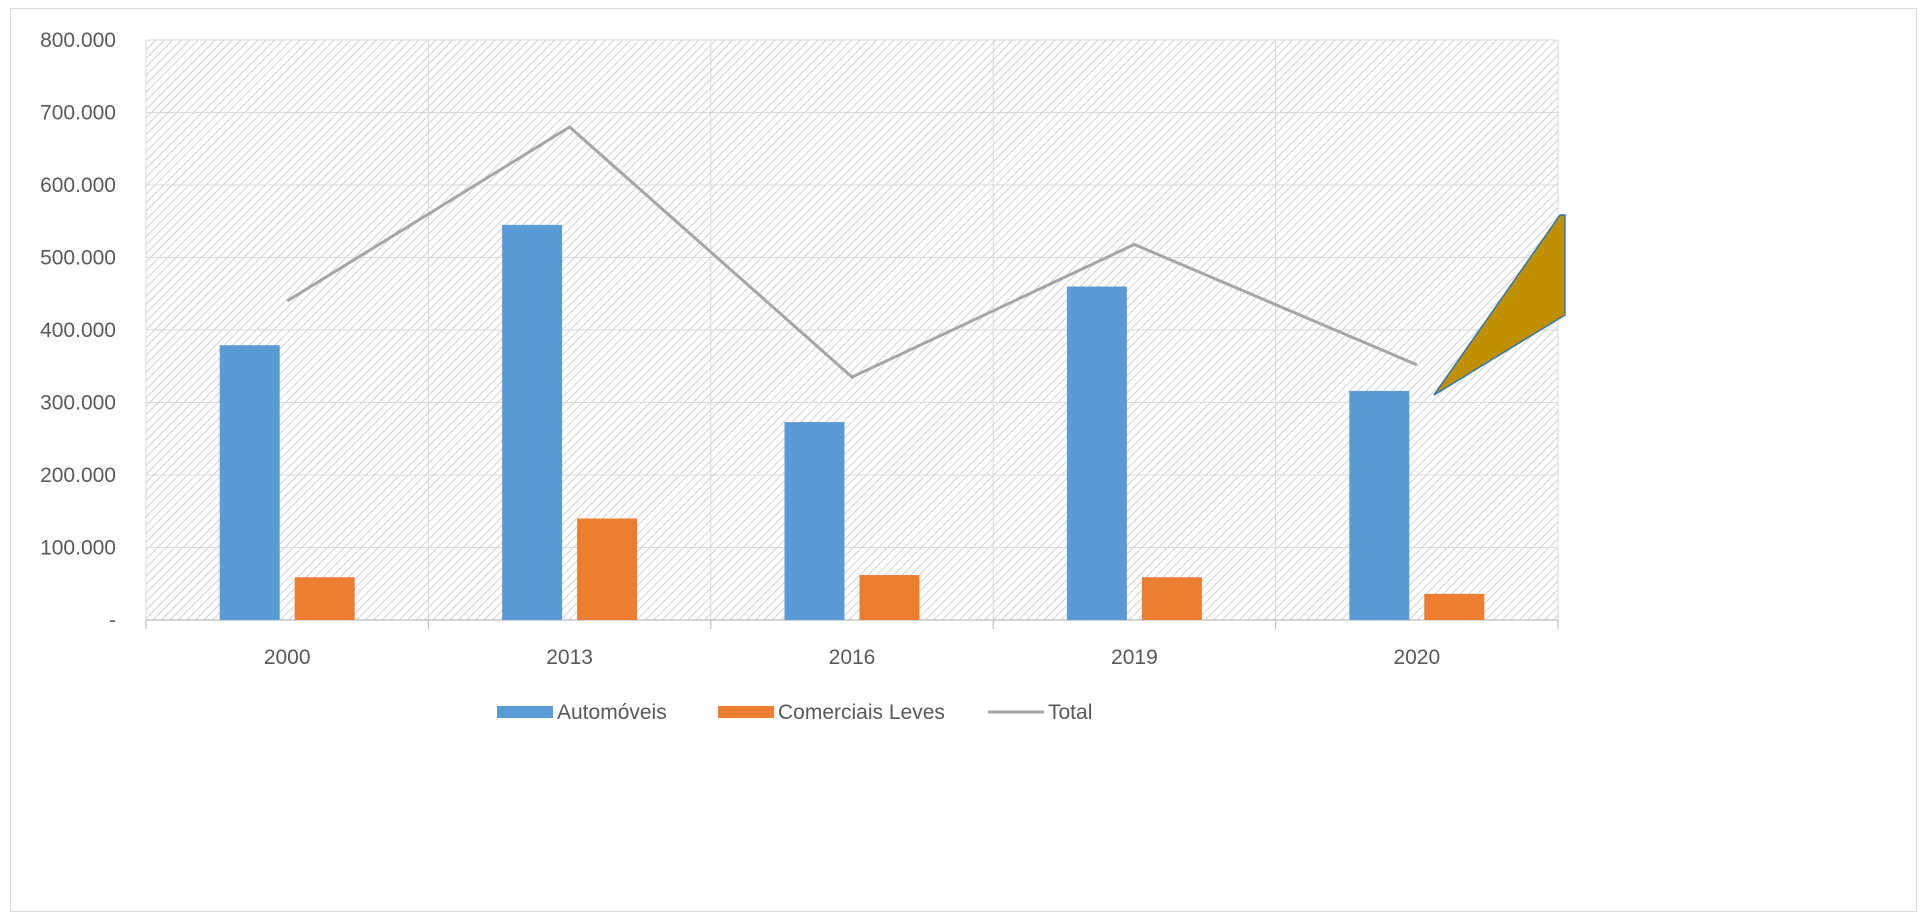  What do you see at coordinates (78, 40) in the screenshot?
I see `y-tick-label: 800.000` at bounding box center [78, 40].